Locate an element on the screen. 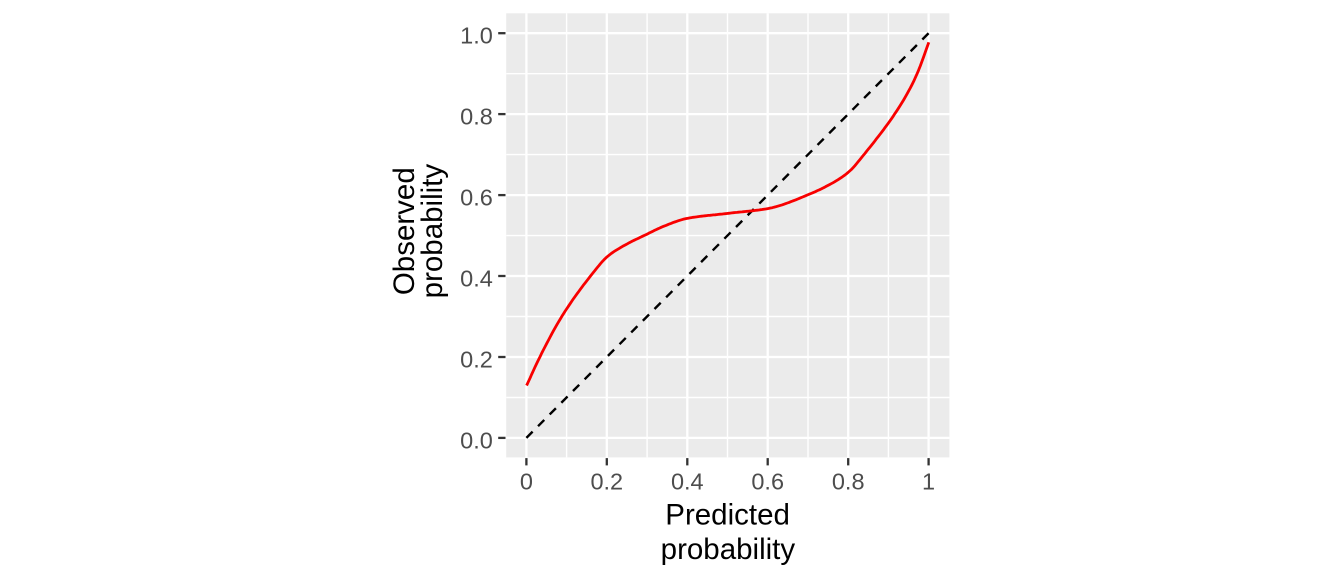  svg-text: 1 is located at coordinates (928, 482).